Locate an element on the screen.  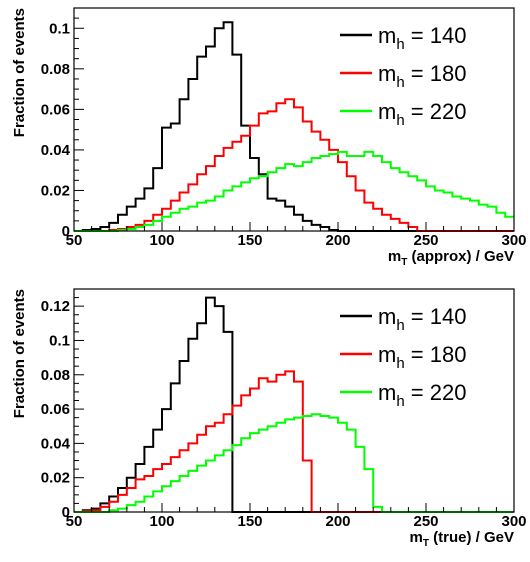
x-axis-title: mT (approx) / GeV is located at coordinates (451, 258).